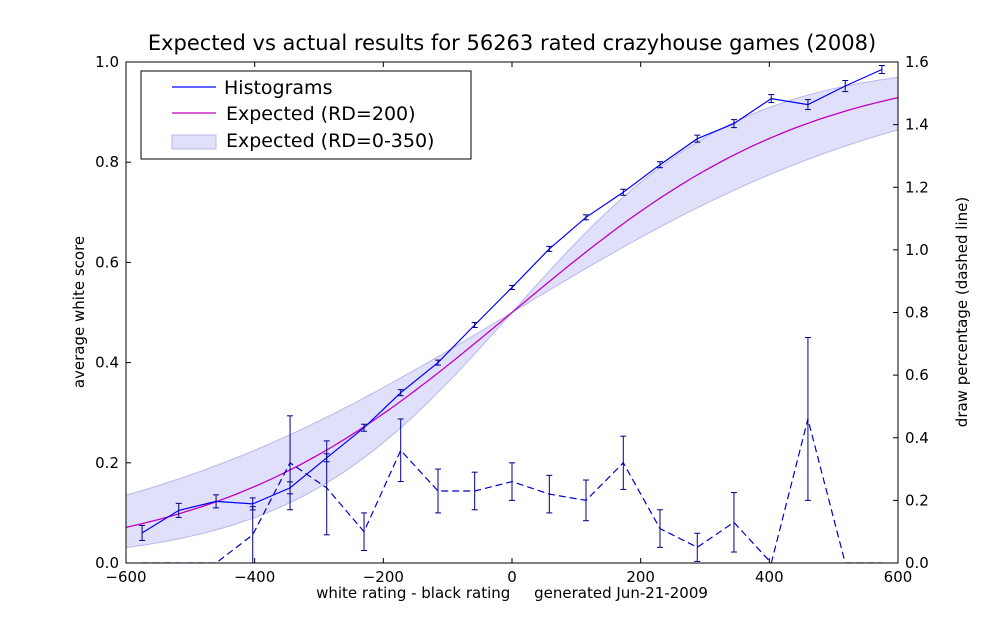 The width and height of the screenshot is (1000, 625). What do you see at coordinates (917, 125) in the screenshot?
I see `y-right-tick-label: 1.4` at bounding box center [917, 125].